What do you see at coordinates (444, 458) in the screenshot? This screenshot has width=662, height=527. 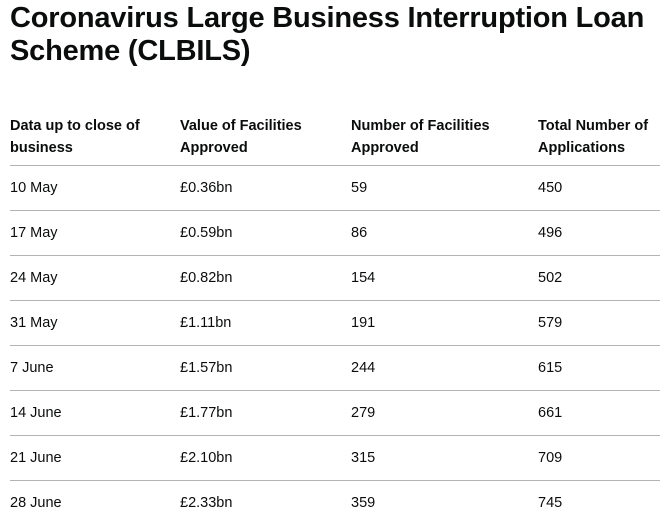 I see `cell-number-approved: 315` at bounding box center [444, 458].